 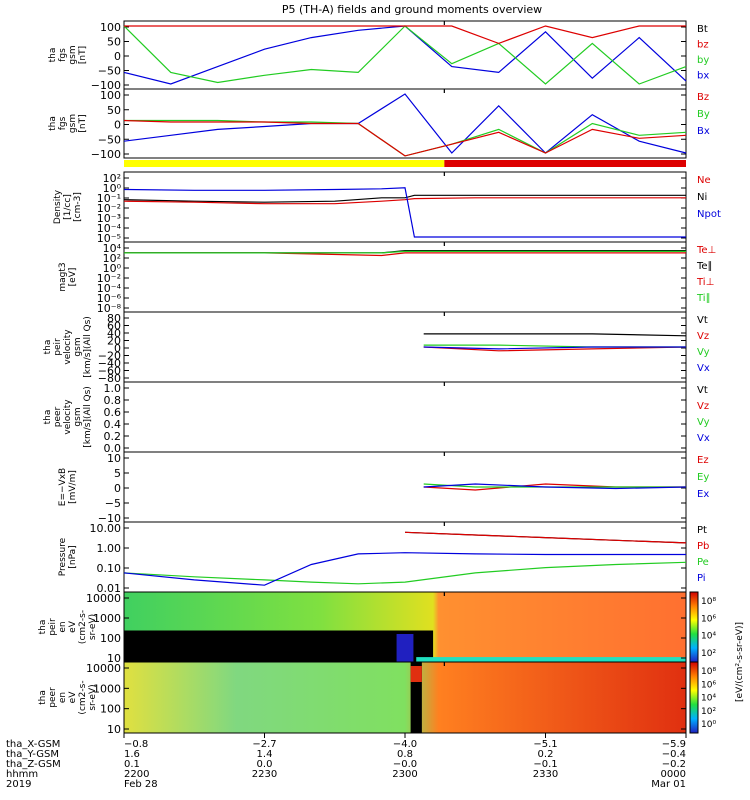 What do you see at coordinates (703, 114) in the screenshot?
I see `legend-entry: By` at bounding box center [703, 114].